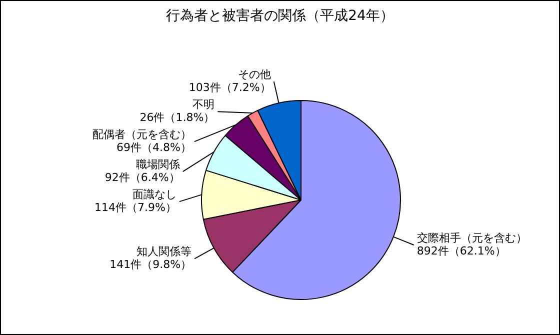  Describe the element at coordinates (229, 87) in the screenshot. I see `data-label: 103件（7.2%）` at that location.